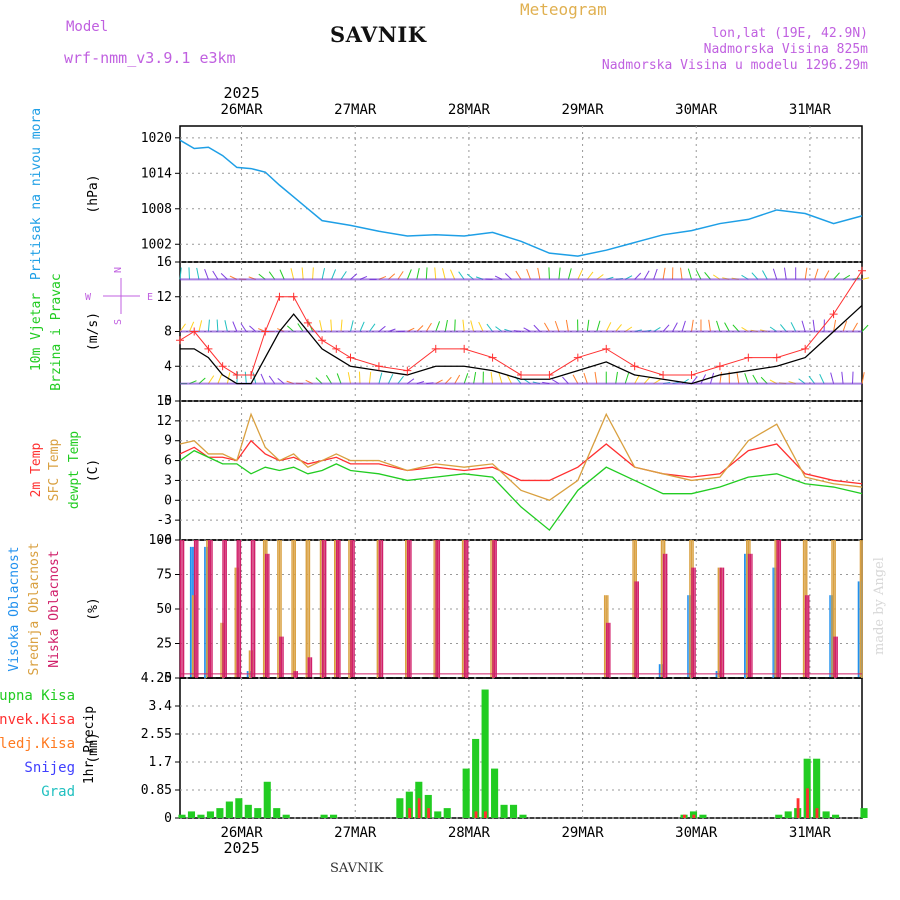  What do you see at coordinates (241, 833) in the screenshot?
I see `day-label-bottom: 26MAR` at bounding box center [241, 833].